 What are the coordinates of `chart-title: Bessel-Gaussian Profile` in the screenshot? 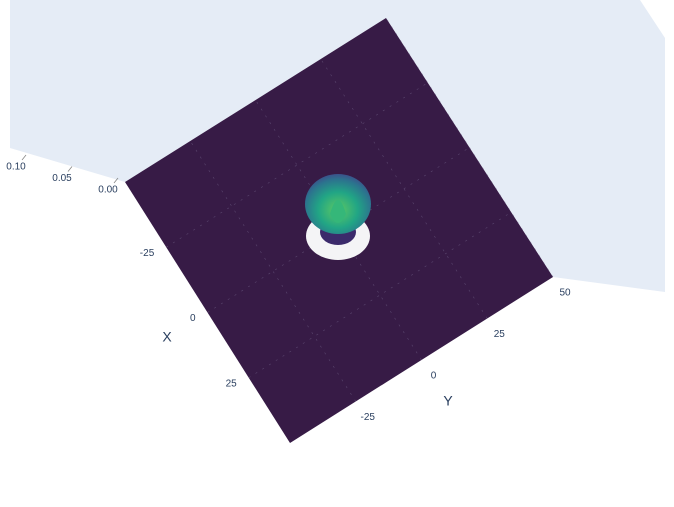 It's located at (337, 1).